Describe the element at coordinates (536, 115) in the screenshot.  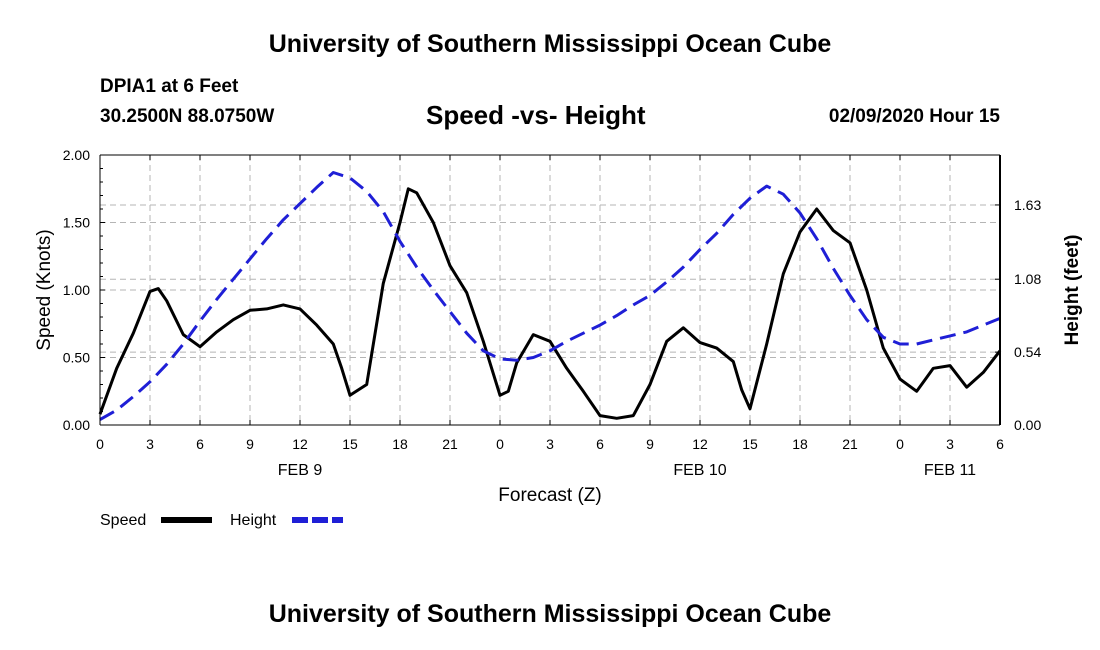
I see `chart-title: Speed -vs- Height` at that location.